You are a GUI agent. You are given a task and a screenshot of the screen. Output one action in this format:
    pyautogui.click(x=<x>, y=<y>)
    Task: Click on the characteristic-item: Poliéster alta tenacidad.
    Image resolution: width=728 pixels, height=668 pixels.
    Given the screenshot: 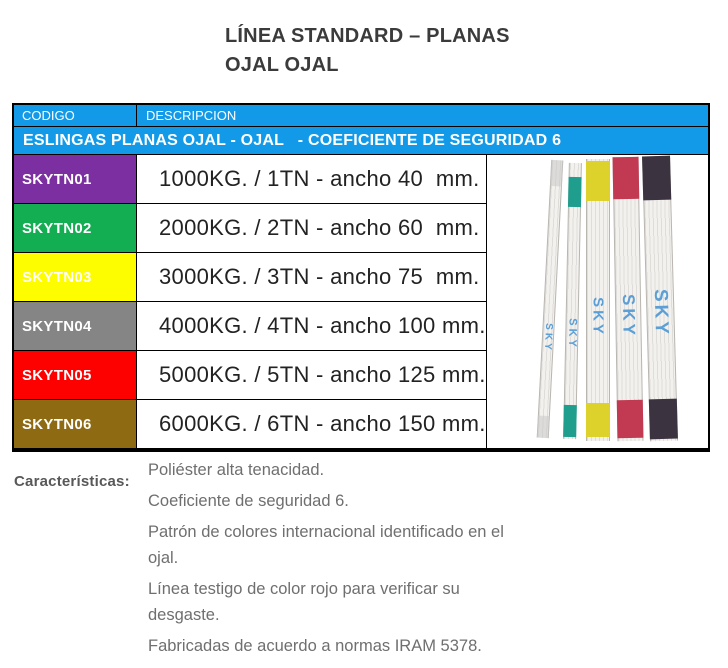 What is the action you would take?
    pyautogui.click(x=236, y=470)
    